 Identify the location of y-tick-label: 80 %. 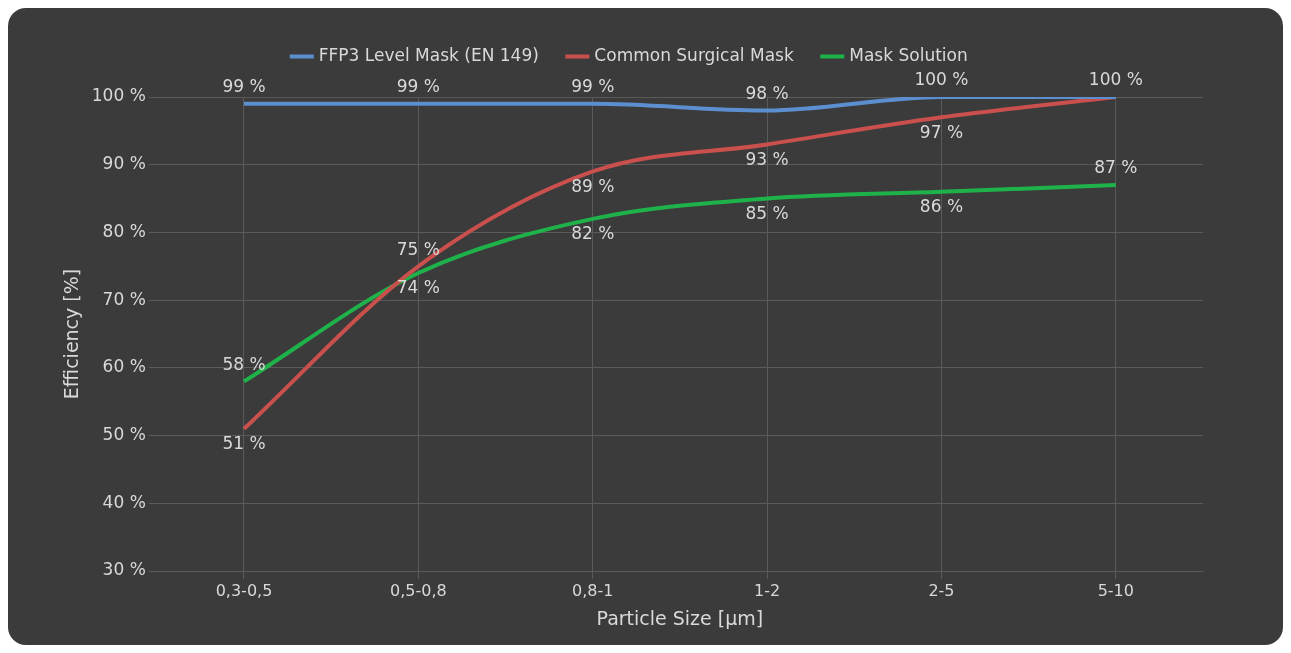
(124, 230).